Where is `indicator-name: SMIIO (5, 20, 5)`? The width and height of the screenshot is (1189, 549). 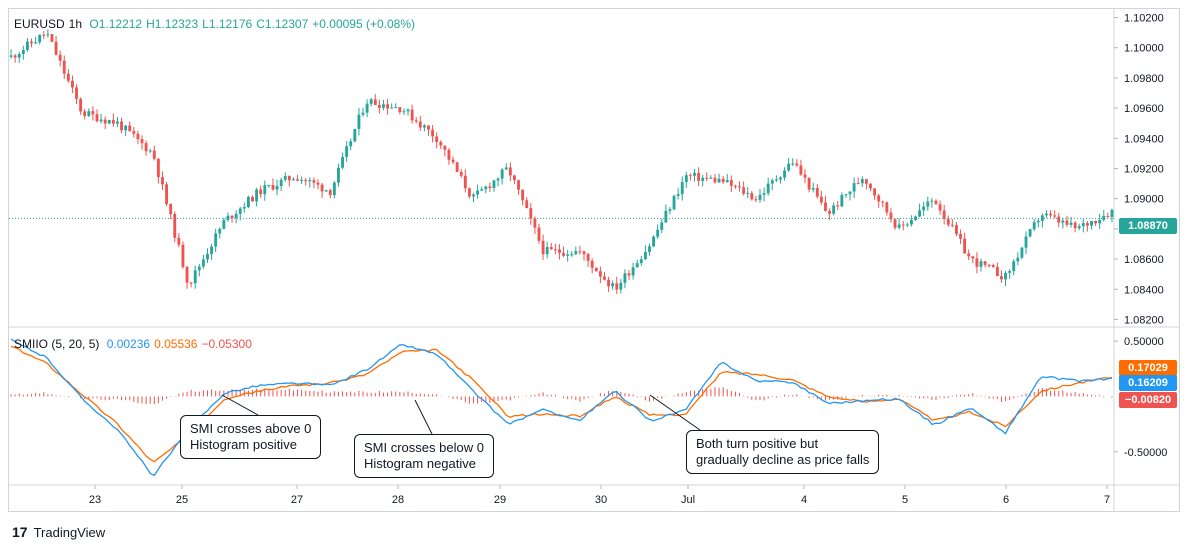
indicator-name: SMIIO (5, 20, 5) is located at coordinates (57, 344).